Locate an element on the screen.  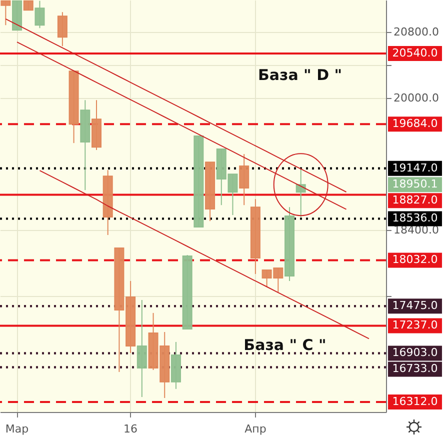
ref-line-label: 16903.0 is located at coordinates (415, 353).